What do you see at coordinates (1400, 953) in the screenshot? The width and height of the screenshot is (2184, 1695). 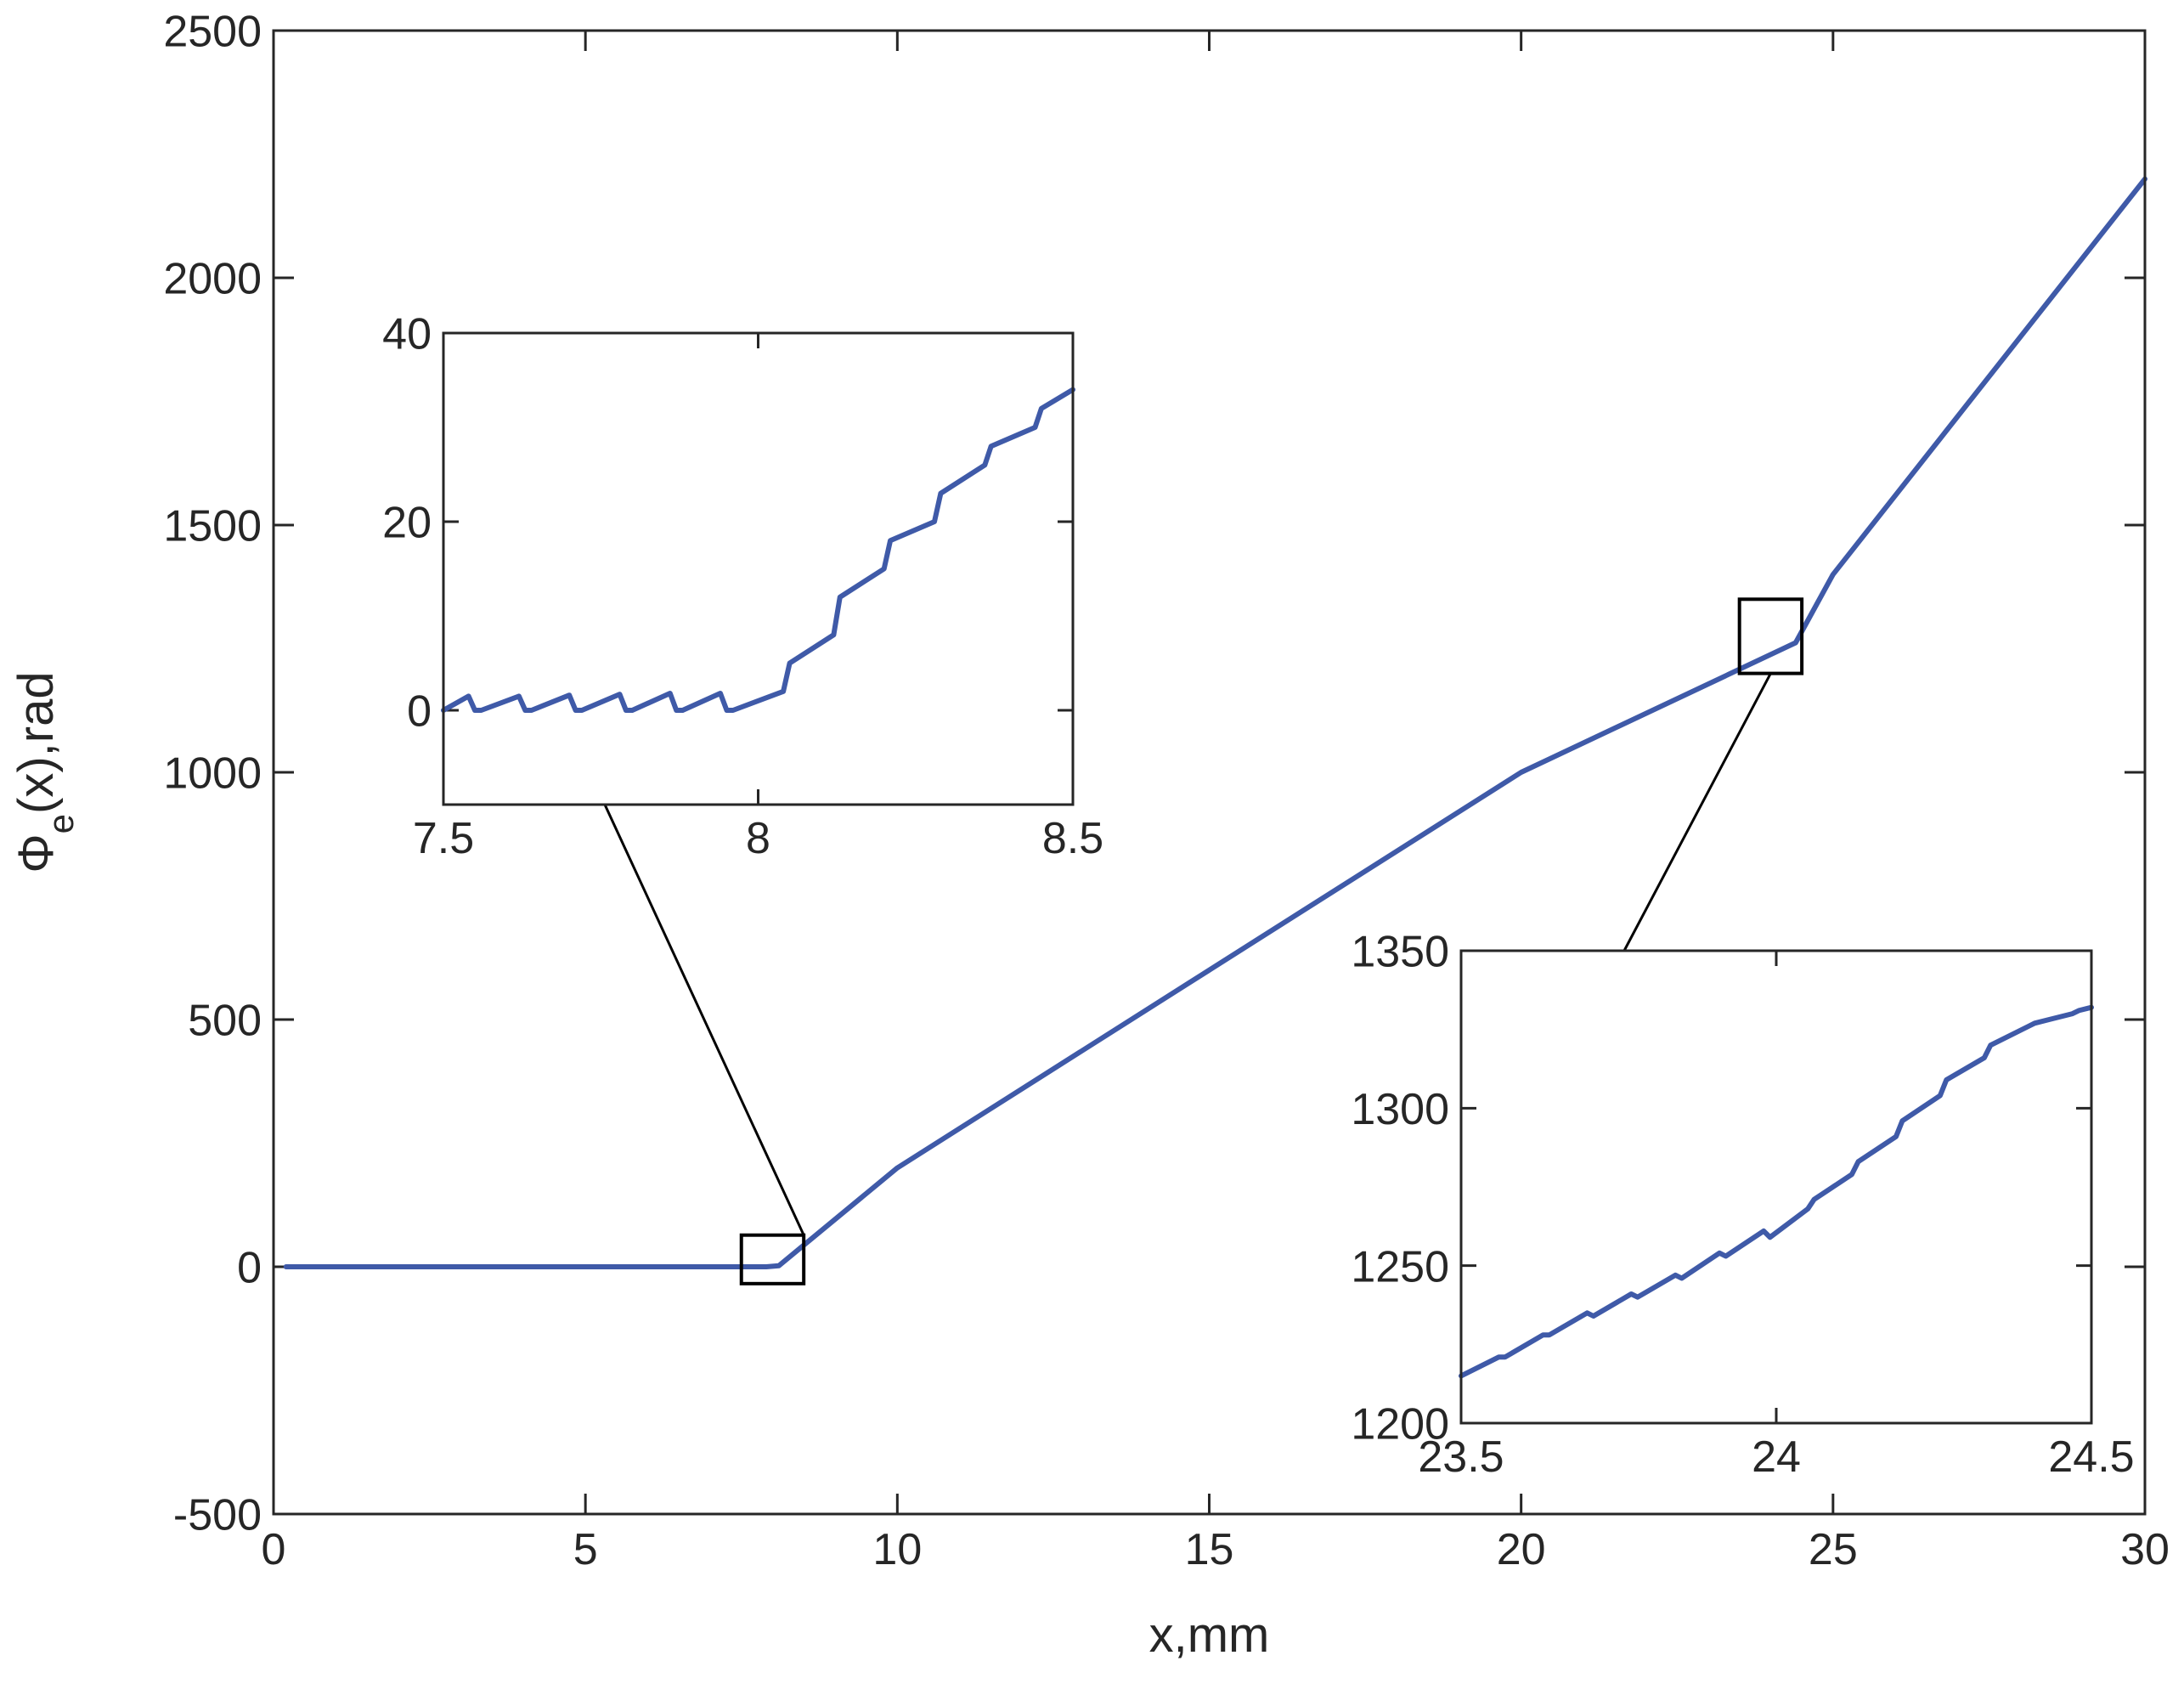 I see `inset2-ytick-label: 1350` at bounding box center [1400, 953].